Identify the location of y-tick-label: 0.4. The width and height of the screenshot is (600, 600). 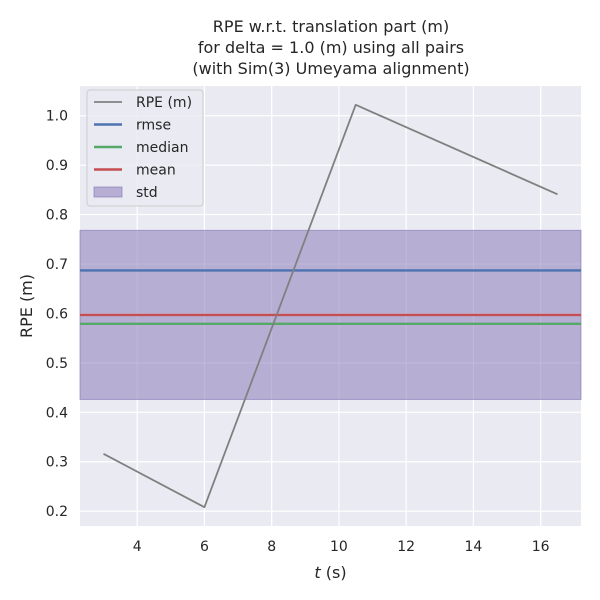
(57, 413).